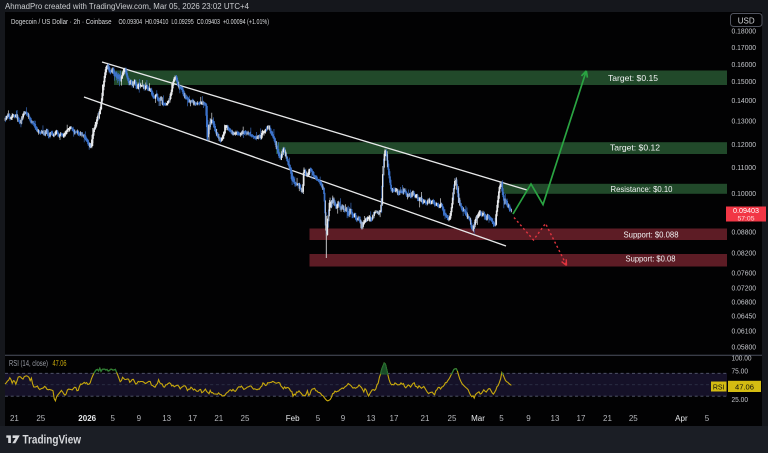 The image size is (768, 453). Describe the element at coordinates (740, 370) in the screenshot. I see `svg-text: 75.00` at that location.